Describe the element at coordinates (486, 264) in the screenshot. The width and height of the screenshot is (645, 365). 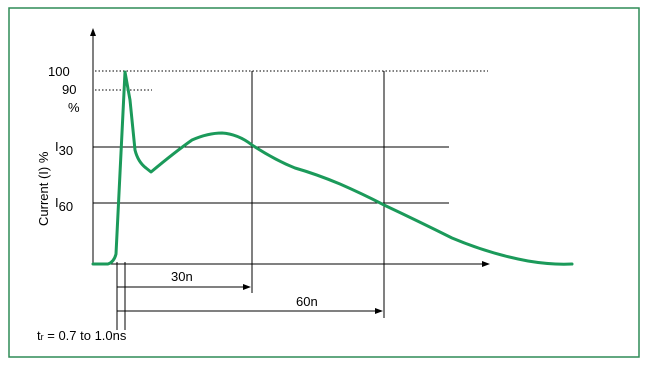
I see `x-axis-arrow` at that location.